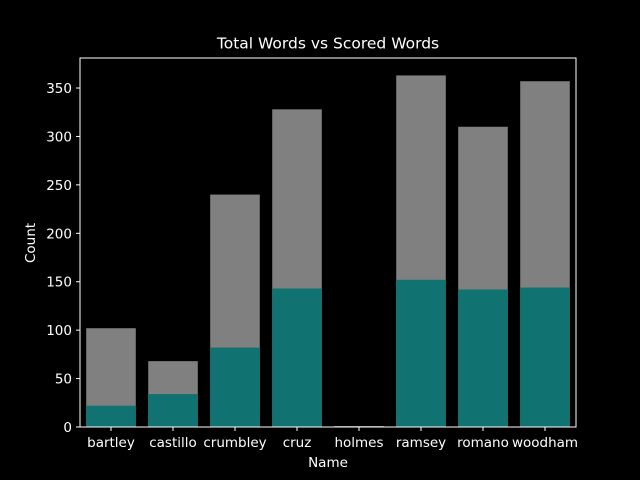  What do you see at coordinates (327, 44) in the screenshot?
I see `chart-title: Total Words vs Scored Words` at bounding box center [327, 44].